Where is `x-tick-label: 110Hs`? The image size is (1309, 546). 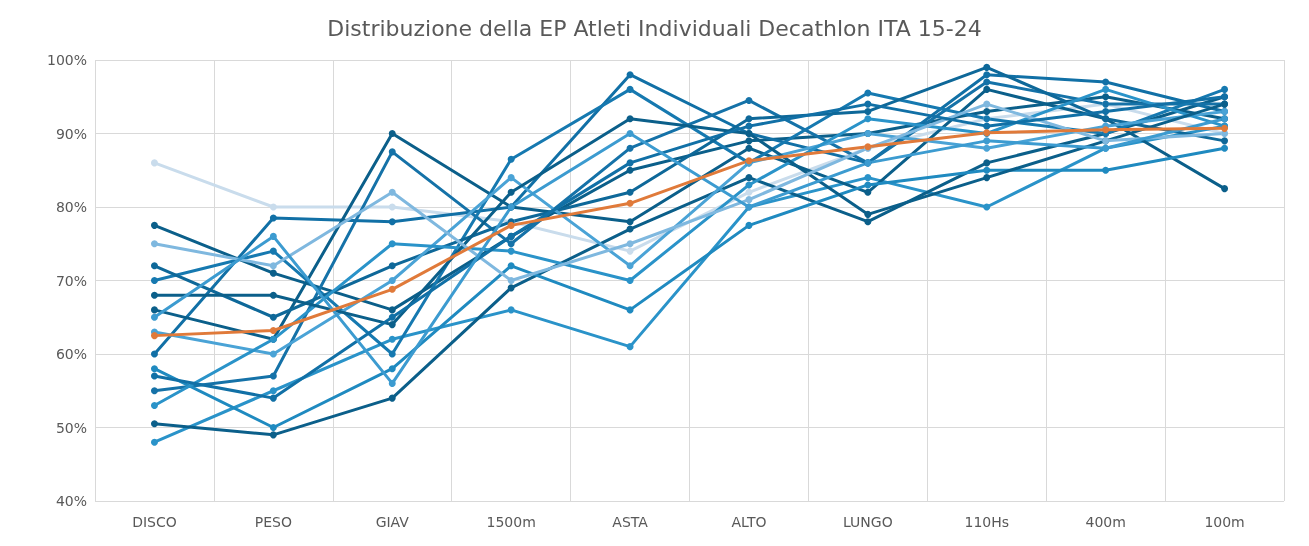
x-tick-label: 110Hs is located at coordinates (987, 522).